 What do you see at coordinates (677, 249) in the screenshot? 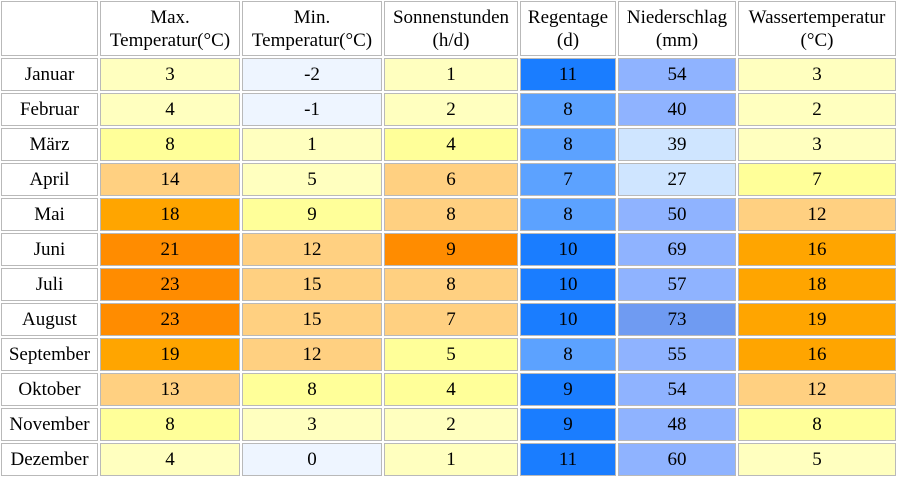
I see `table-cell: 69` at bounding box center [677, 249].